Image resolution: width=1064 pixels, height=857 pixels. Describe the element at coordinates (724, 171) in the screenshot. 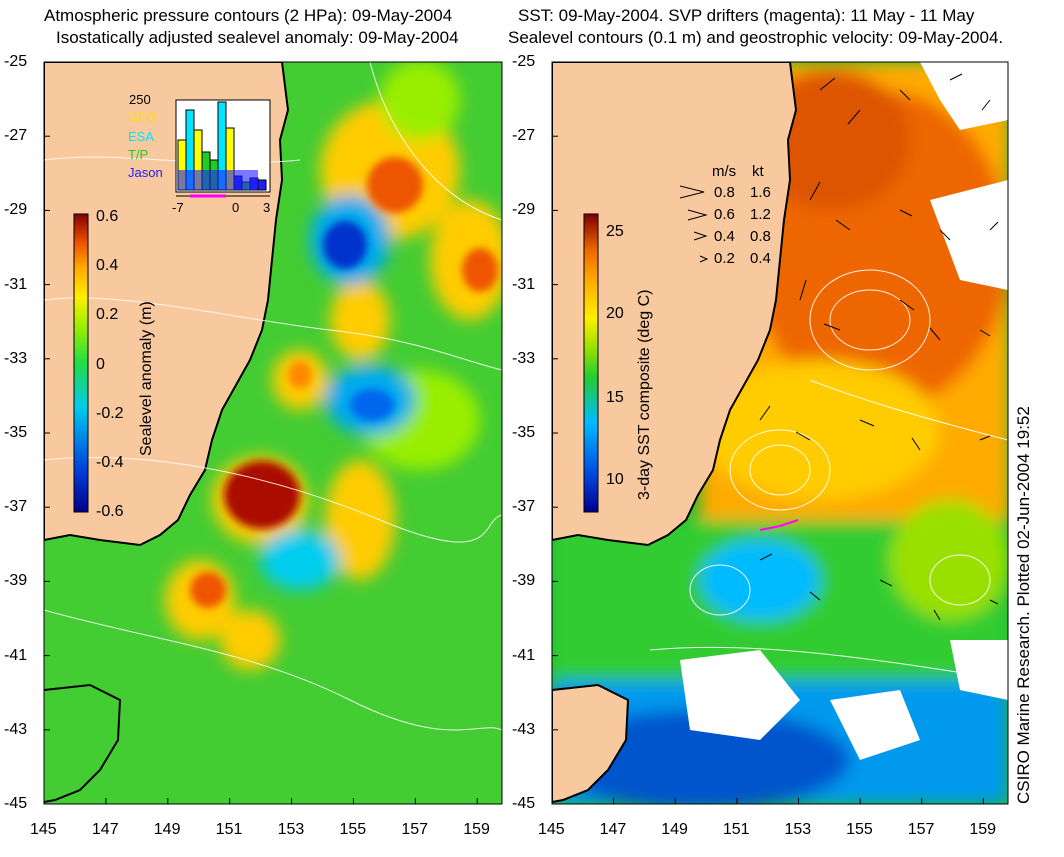

I see `speed-legend-header-ms: m/s` at that location.